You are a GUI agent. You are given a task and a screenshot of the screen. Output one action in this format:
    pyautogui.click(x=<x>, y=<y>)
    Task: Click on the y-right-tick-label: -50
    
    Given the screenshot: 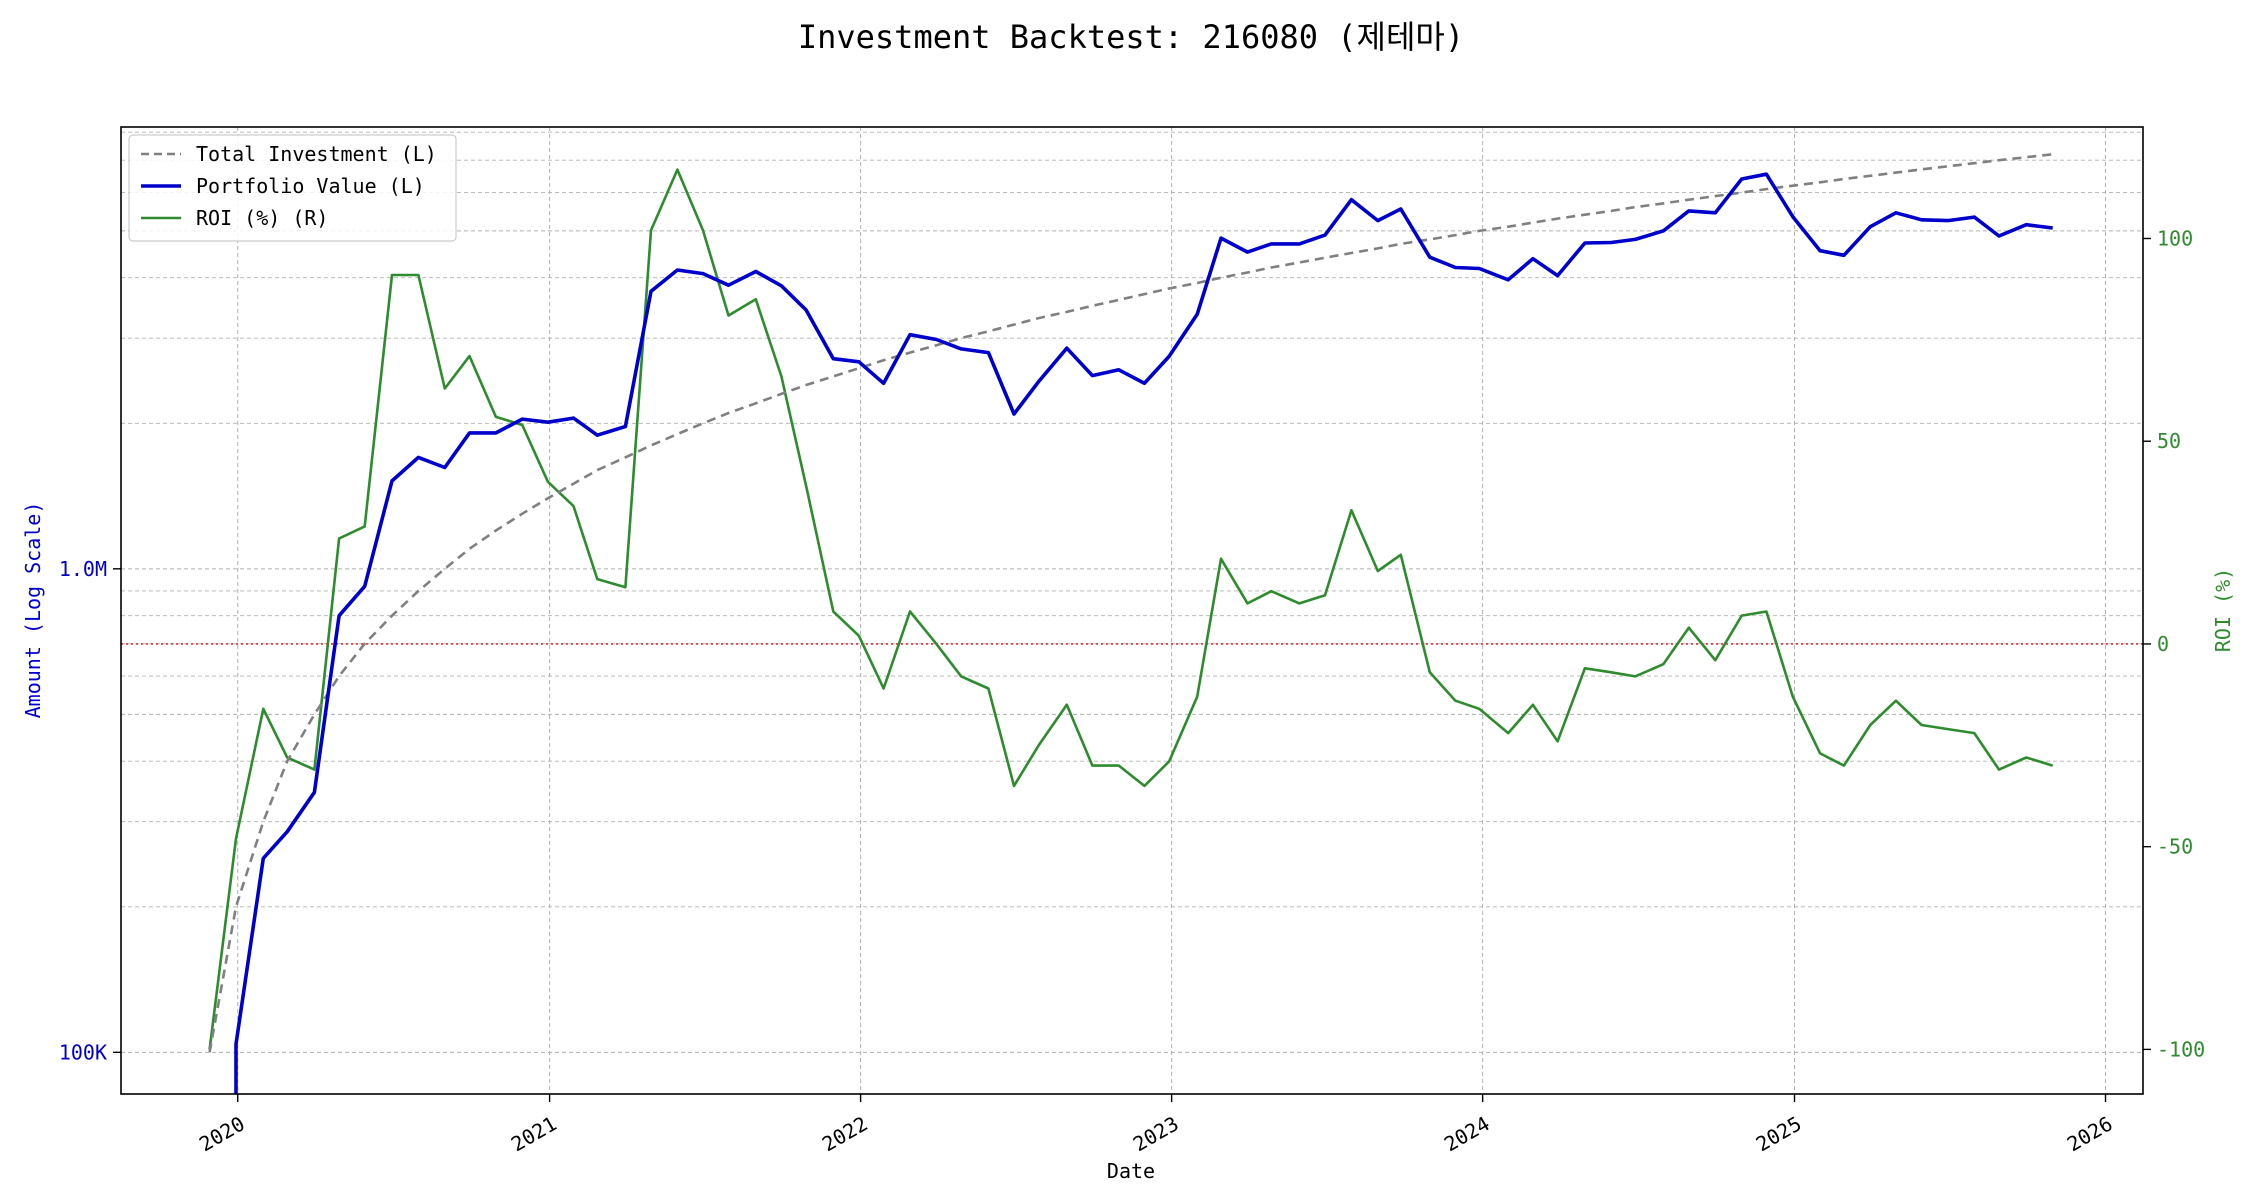 What is the action you would take?
    pyautogui.click(x=2175, y=847)
    